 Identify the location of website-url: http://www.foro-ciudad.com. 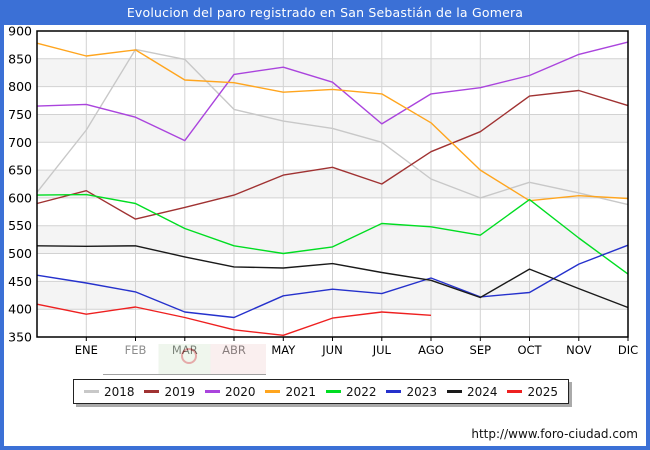
(554, 434).